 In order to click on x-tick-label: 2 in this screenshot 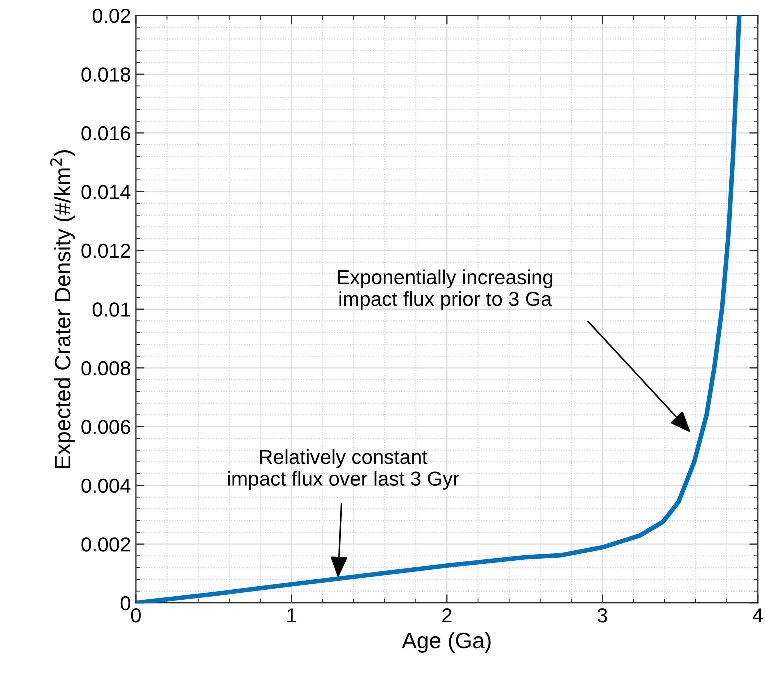, I will do `click(447, 615)`.